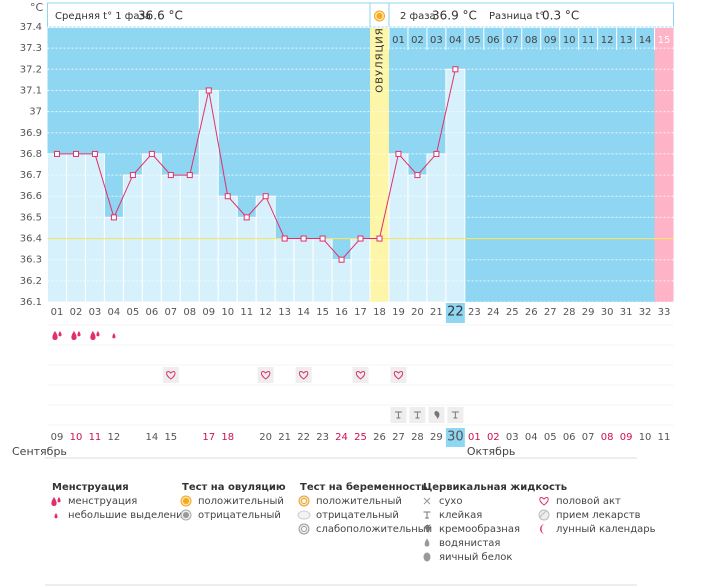  I want to click on day-label: 17, so click(360, 312).